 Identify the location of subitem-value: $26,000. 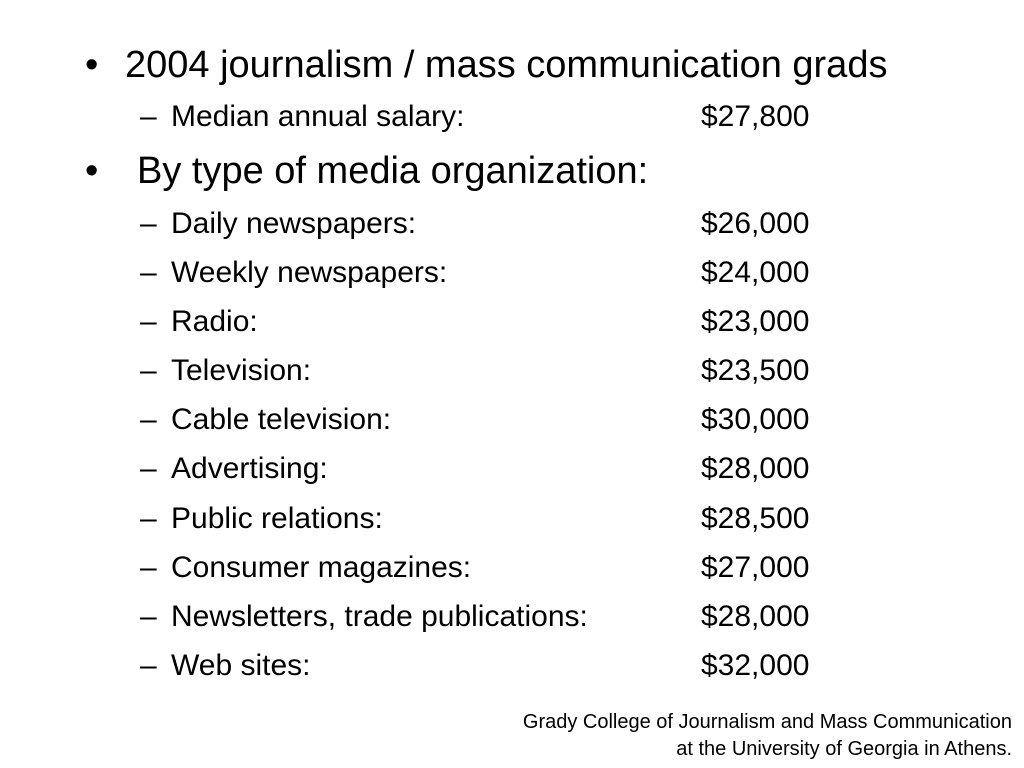
(755, 223).